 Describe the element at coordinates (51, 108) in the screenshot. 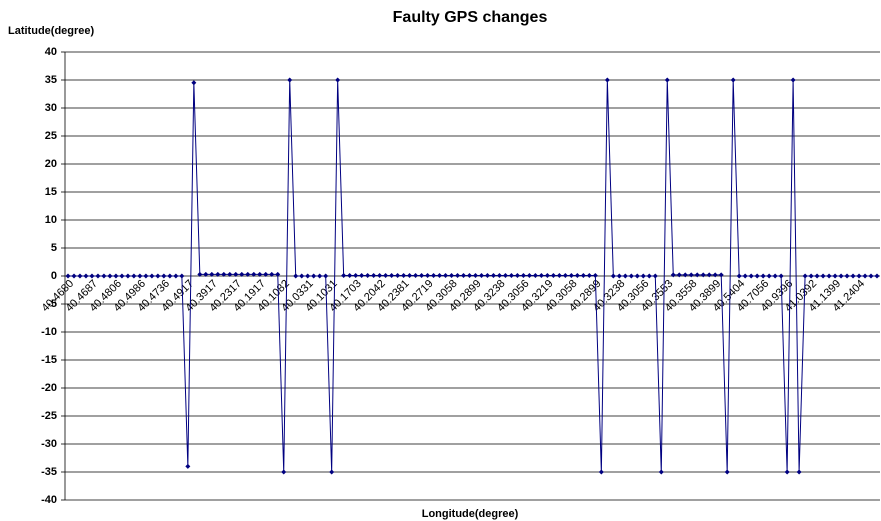

I see `y-tick-label: 30` at that location.